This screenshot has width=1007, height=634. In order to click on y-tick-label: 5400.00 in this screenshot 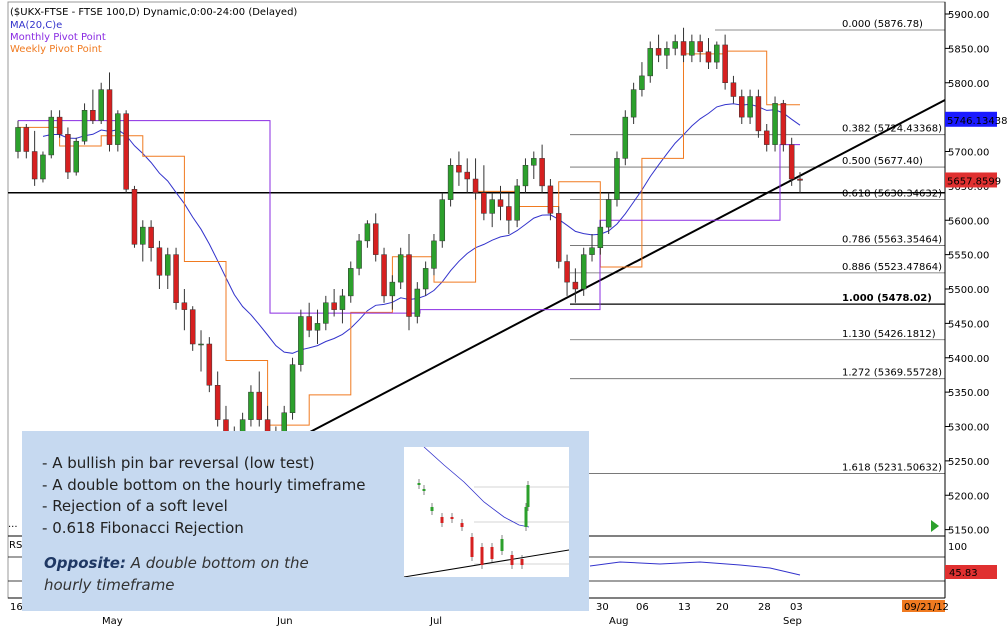, I will do `click(968, 359)`.